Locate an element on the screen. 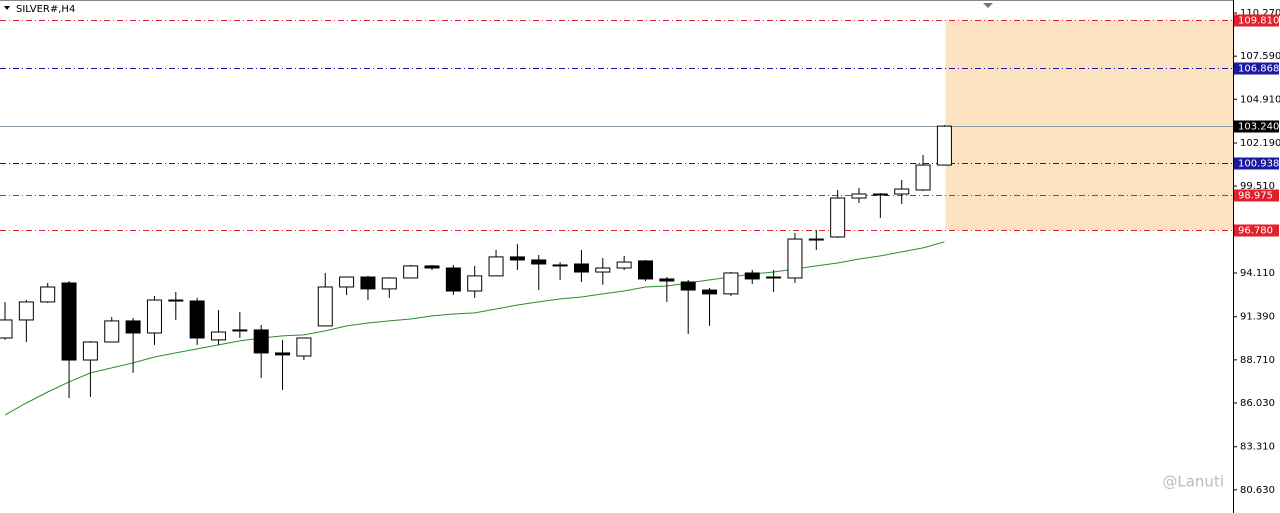 The width and height of the screenshot is (1280, 513). level-label: 96.780 is located at coordinates (1255, 231).